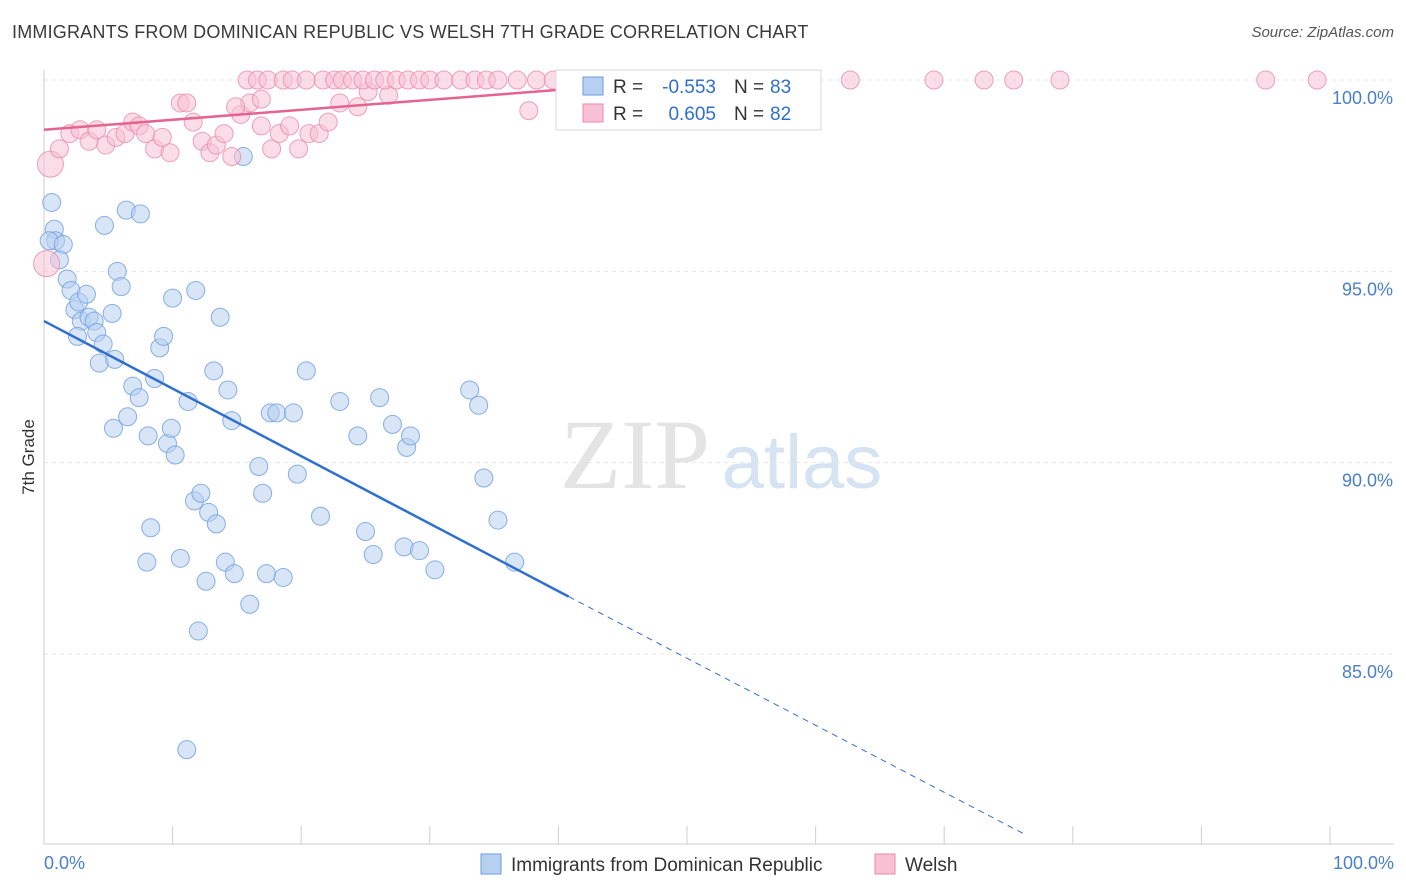  Describe the element at coordinates (687, 835) in the screenshot. I see `x-ticks` at that location.